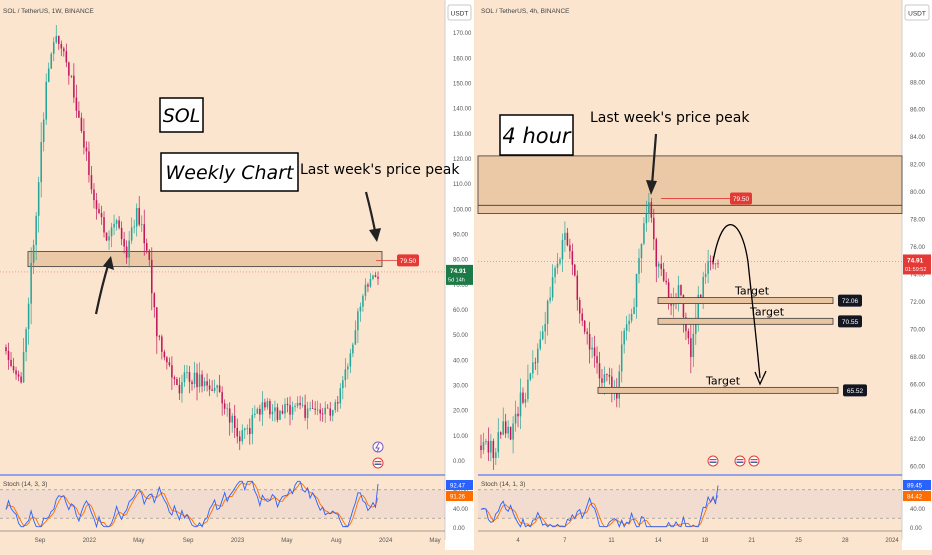 This screenshot has width=932, height=555. I want to click on stoch-k-value: 92.47, so click(458, 487).